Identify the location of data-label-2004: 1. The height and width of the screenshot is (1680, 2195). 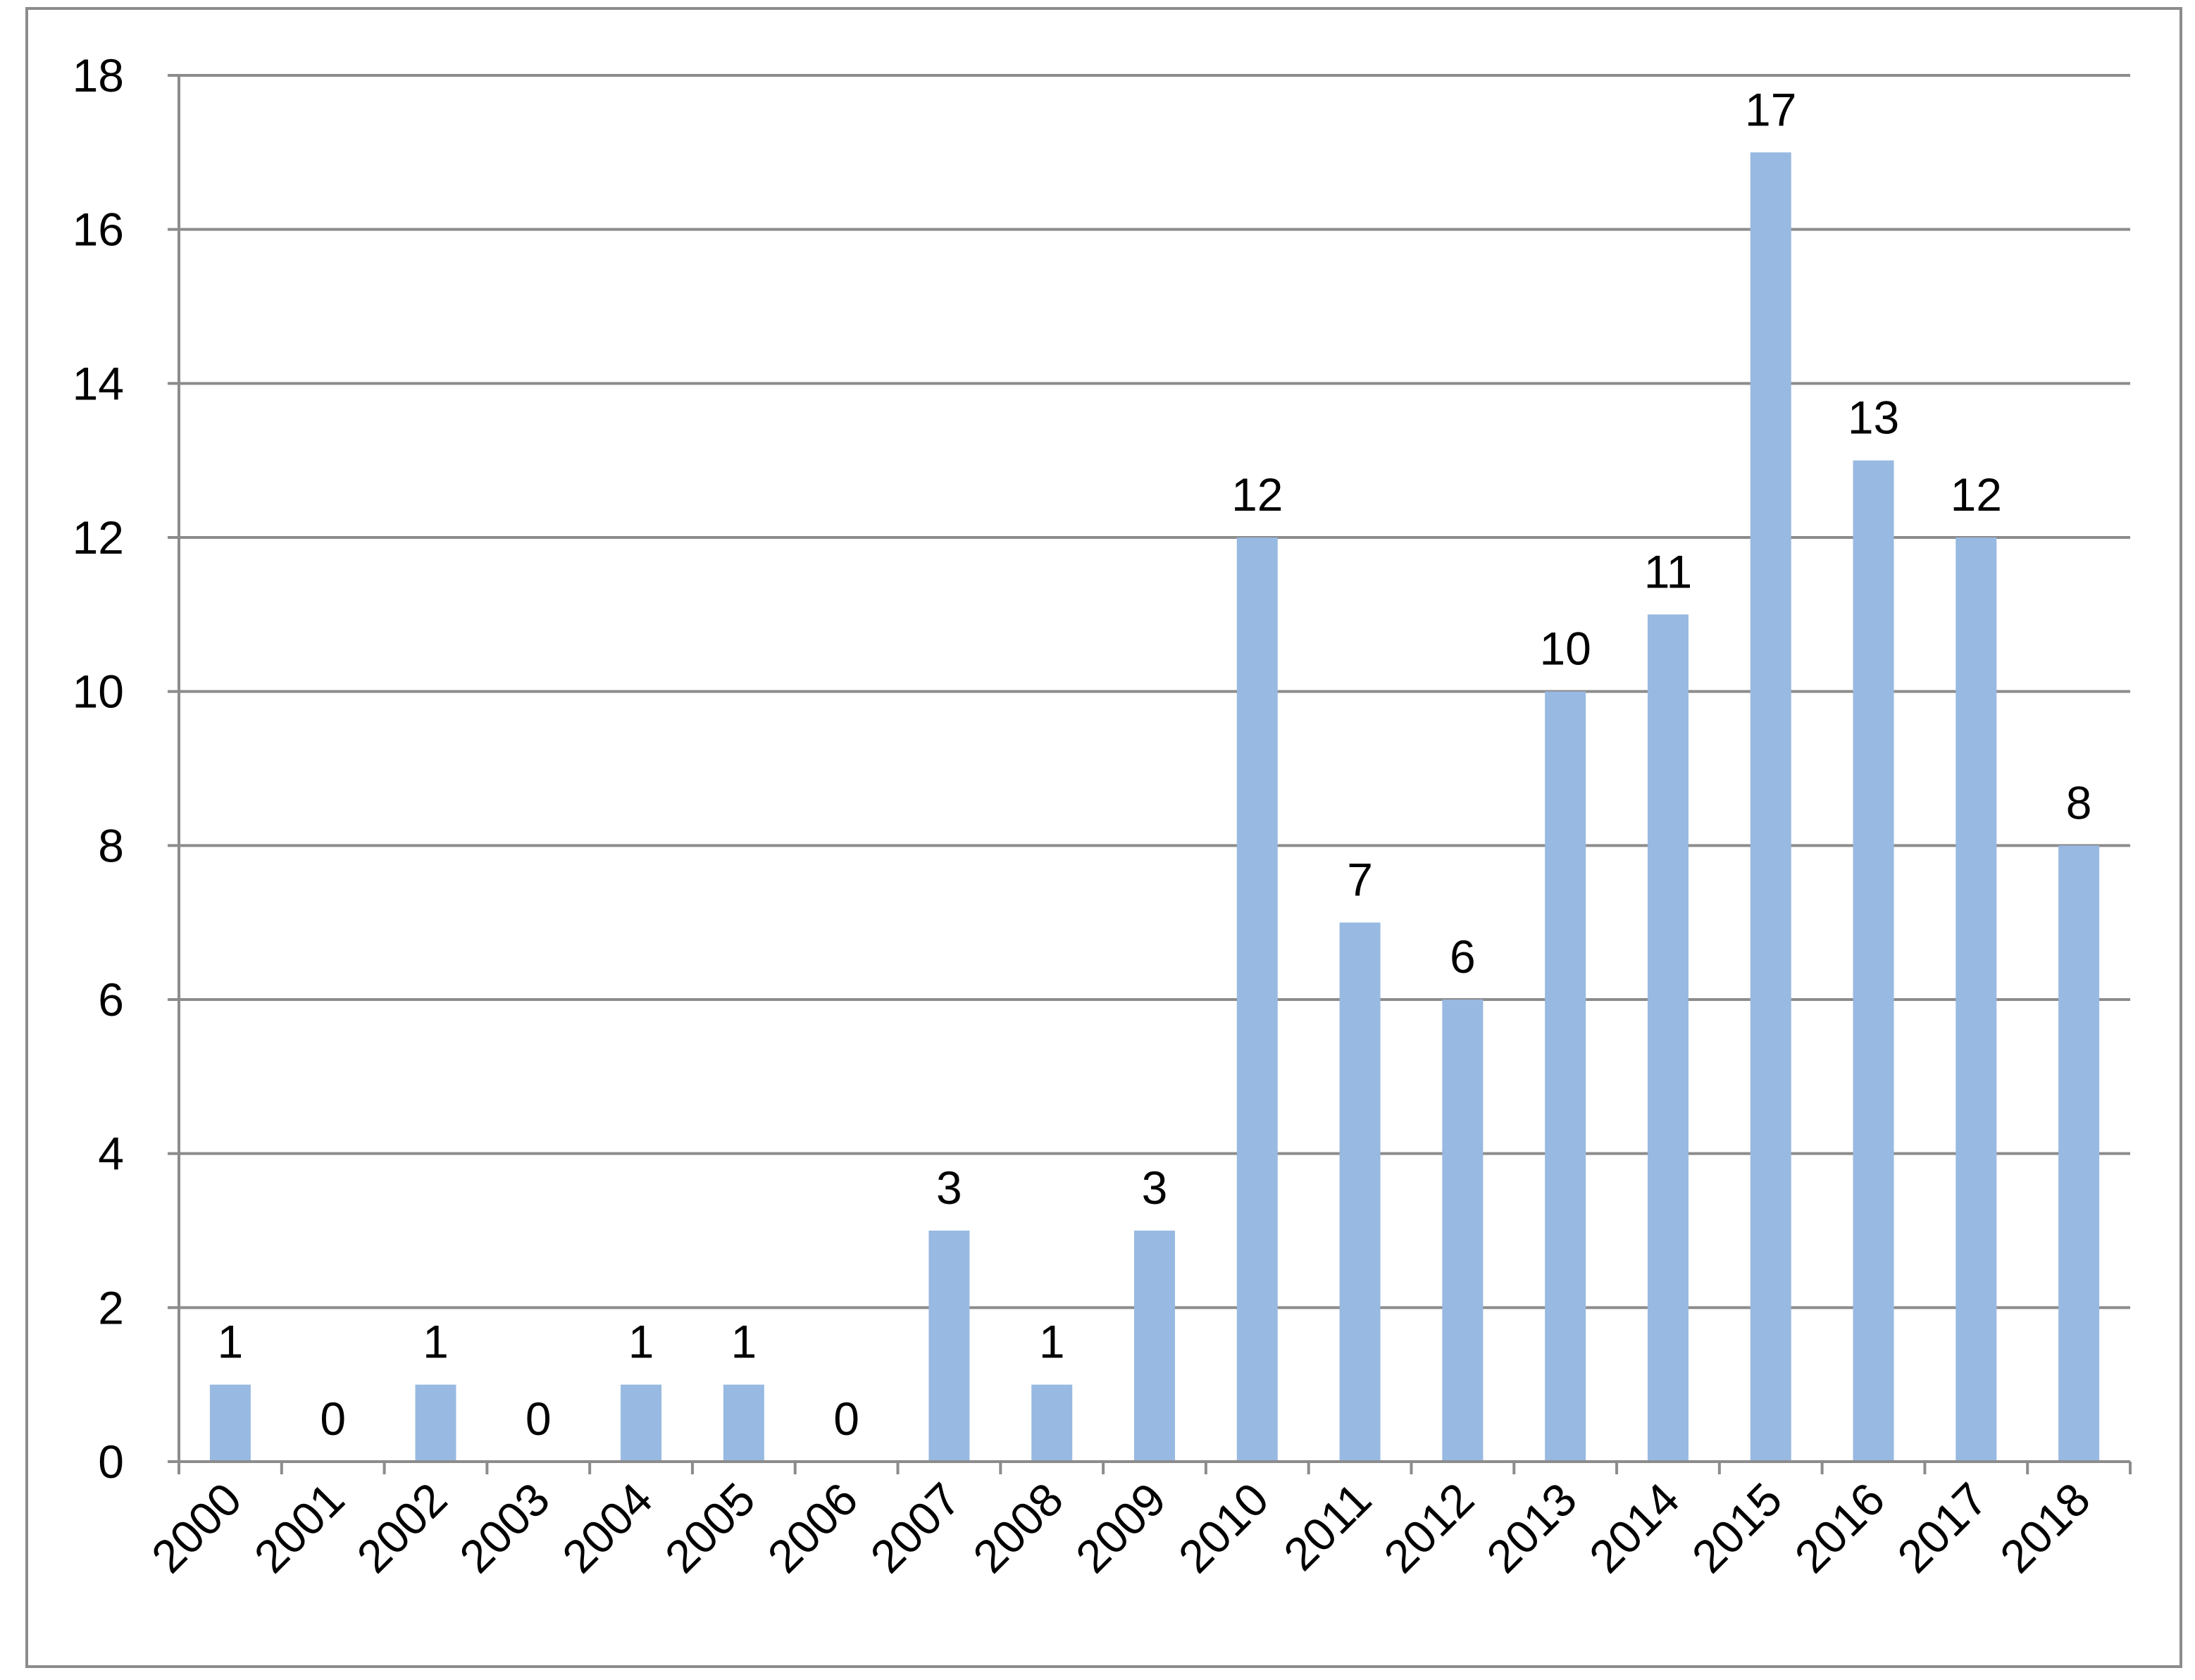
(641, 1342).